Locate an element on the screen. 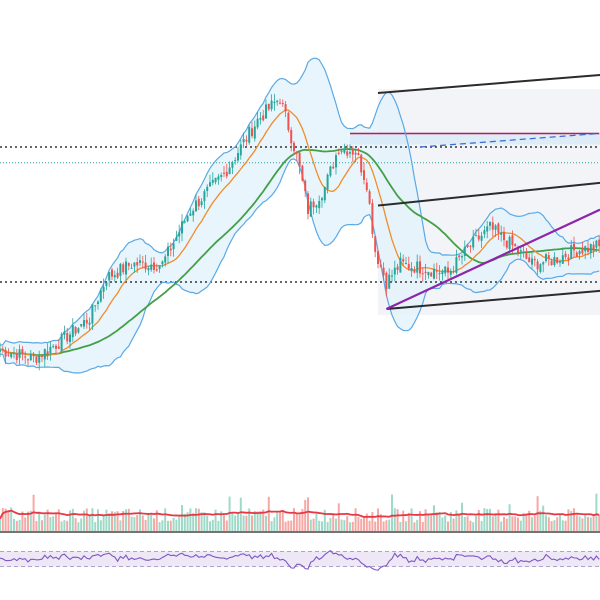 This screenshot has height=600, width=600. volume-moving-average-line is located at coordinates (300, 514).